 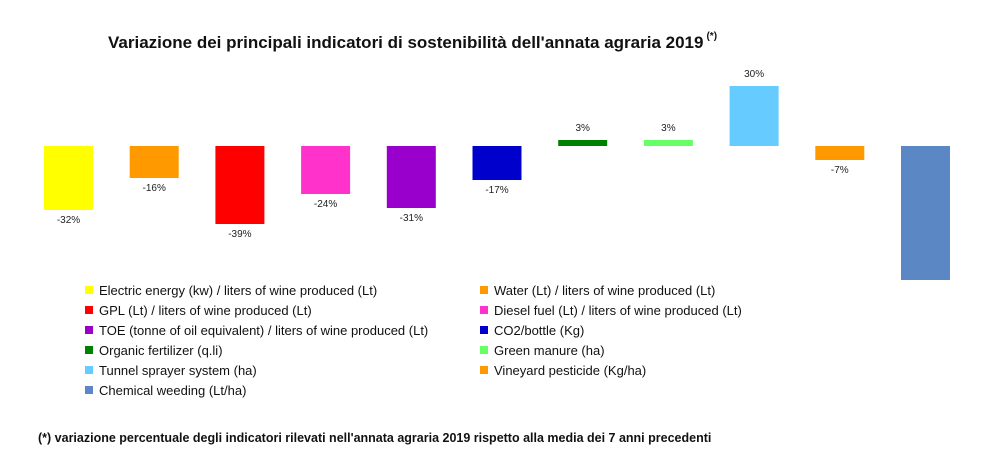 What do you see at coordinates (549, 350) in the screenshot?
I see `legend-label-7: Green manure (ha)` at bounding box center [549, 350].